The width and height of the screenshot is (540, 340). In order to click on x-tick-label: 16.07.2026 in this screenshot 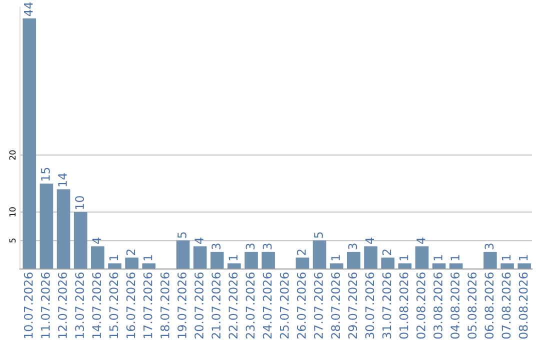, I will do `click(131, 305)`.